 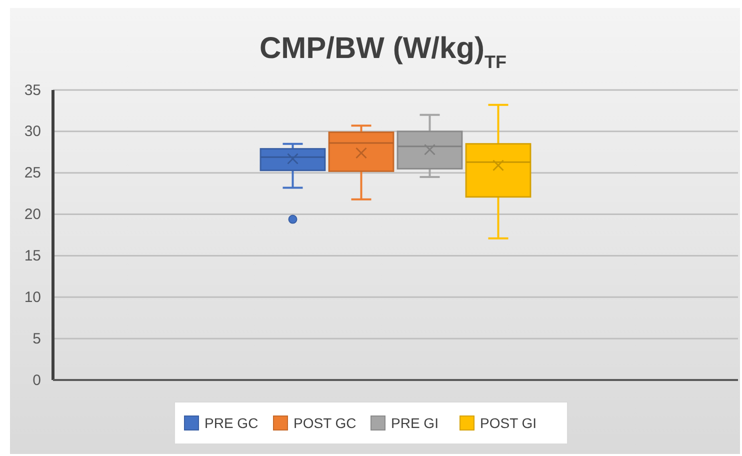 I want to click on y-tick-label: 10, so click(x=32, y=297).